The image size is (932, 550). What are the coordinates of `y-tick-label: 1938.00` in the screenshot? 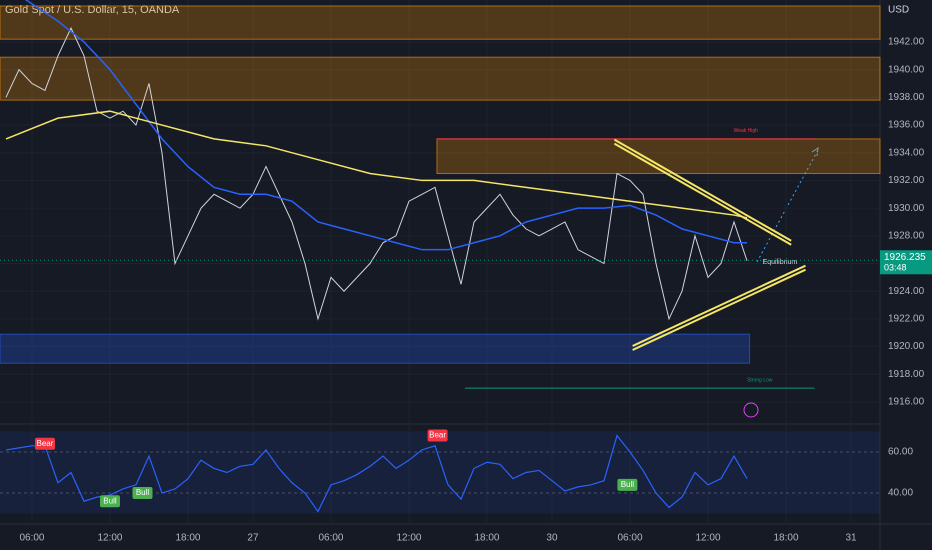 It's located at (906, 97).